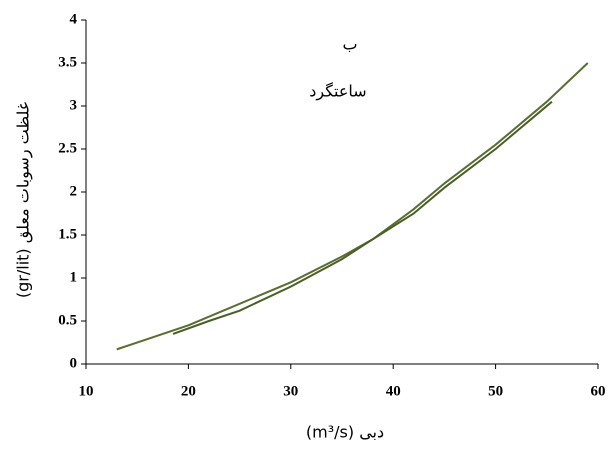  What do you see at coordinates (393, 391) in the screenshot?
I see `x-tick-label: 40` at bounding box center [393, 391].